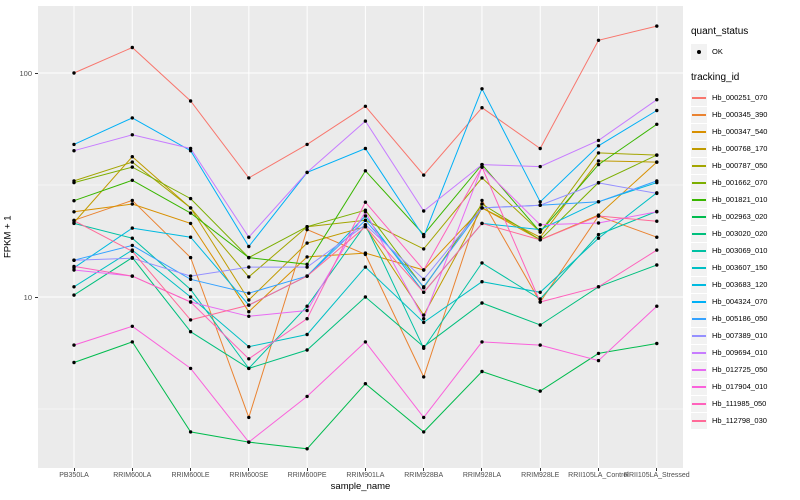 The image size is (800, 500). Describe the element at coordinates (740, 199) in the screenshot. I see `legend-item-label: Hb_001821_010` at that location.